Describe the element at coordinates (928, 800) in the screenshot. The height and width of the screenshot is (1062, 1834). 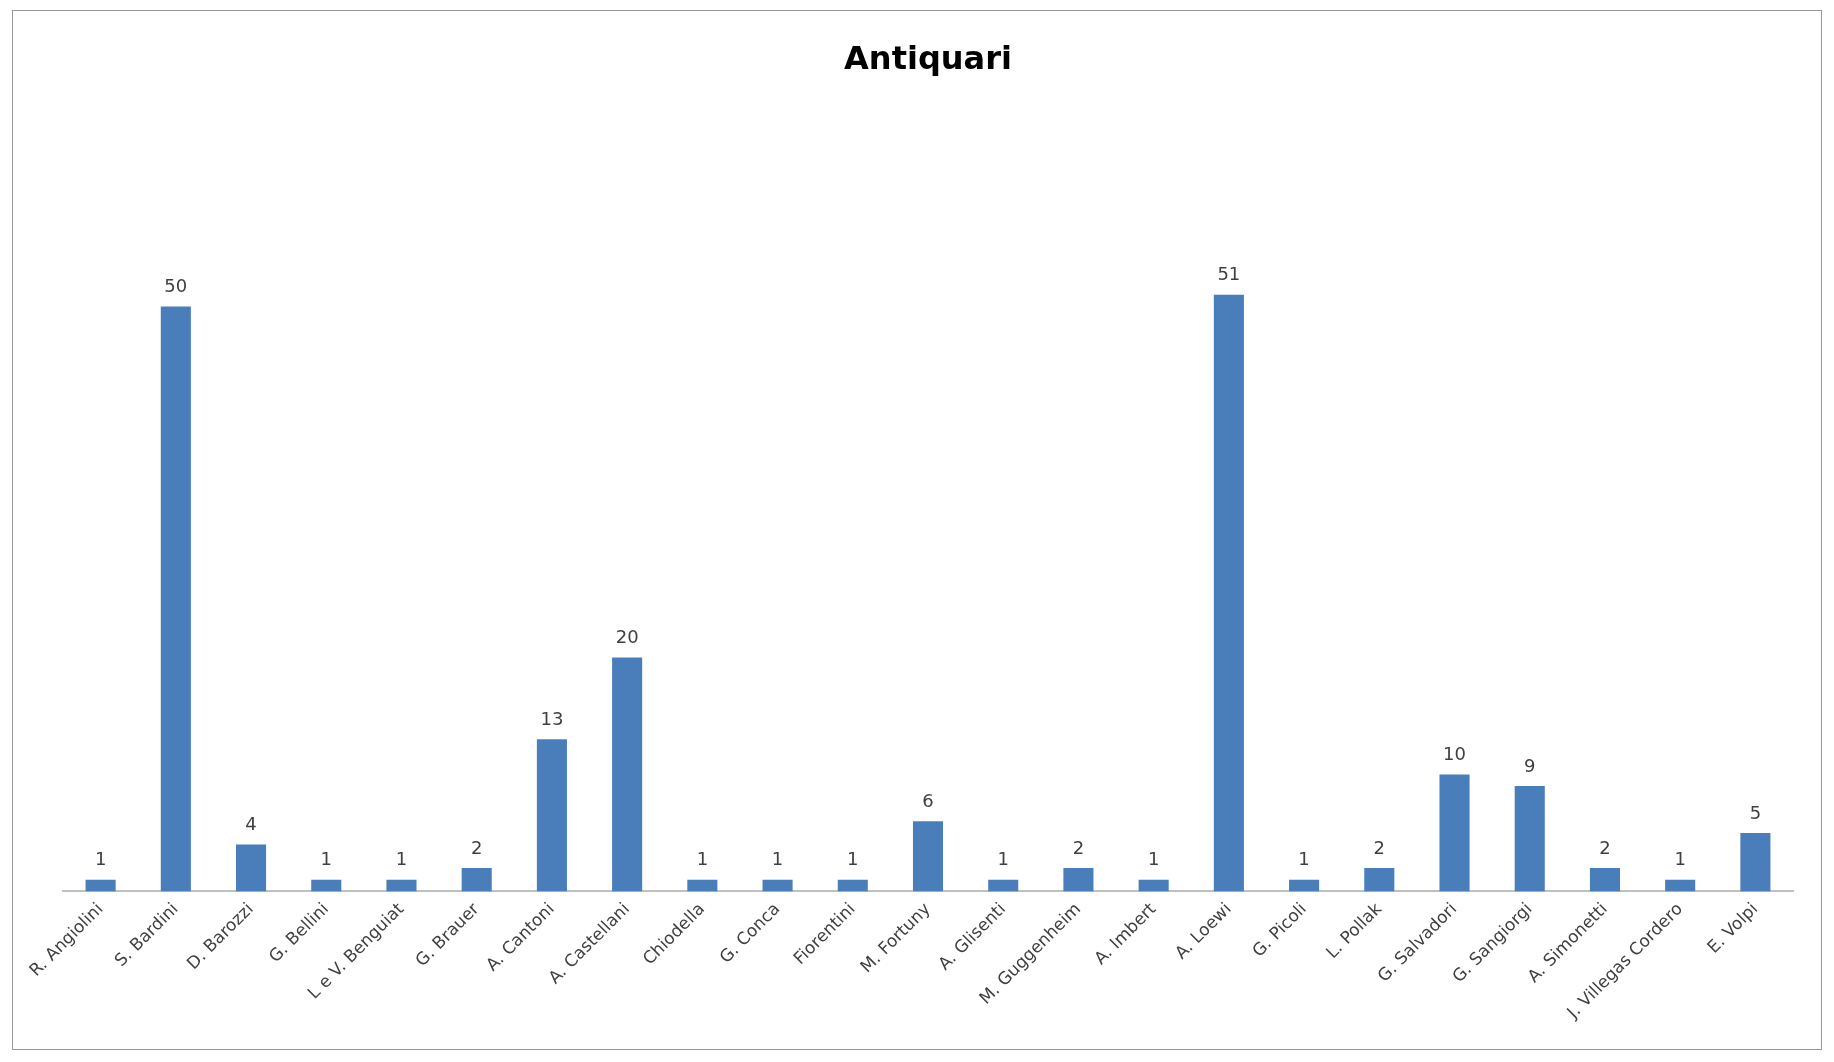
I see `data-label: 6` at that location.